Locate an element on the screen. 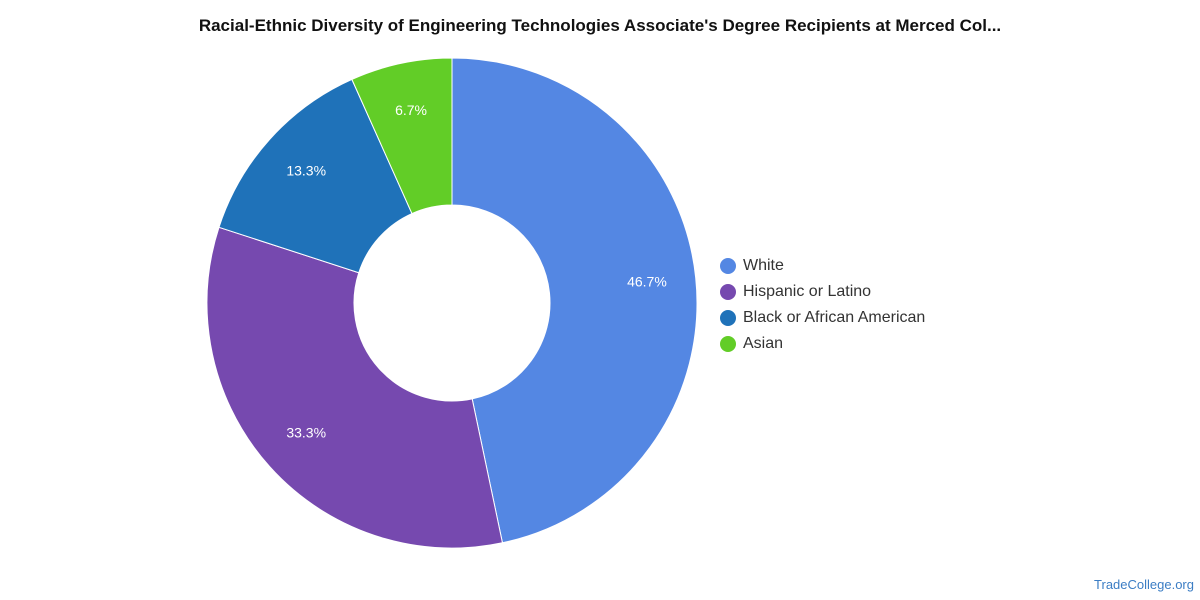  legend-item-white: White is located at coordinates (822, 266).